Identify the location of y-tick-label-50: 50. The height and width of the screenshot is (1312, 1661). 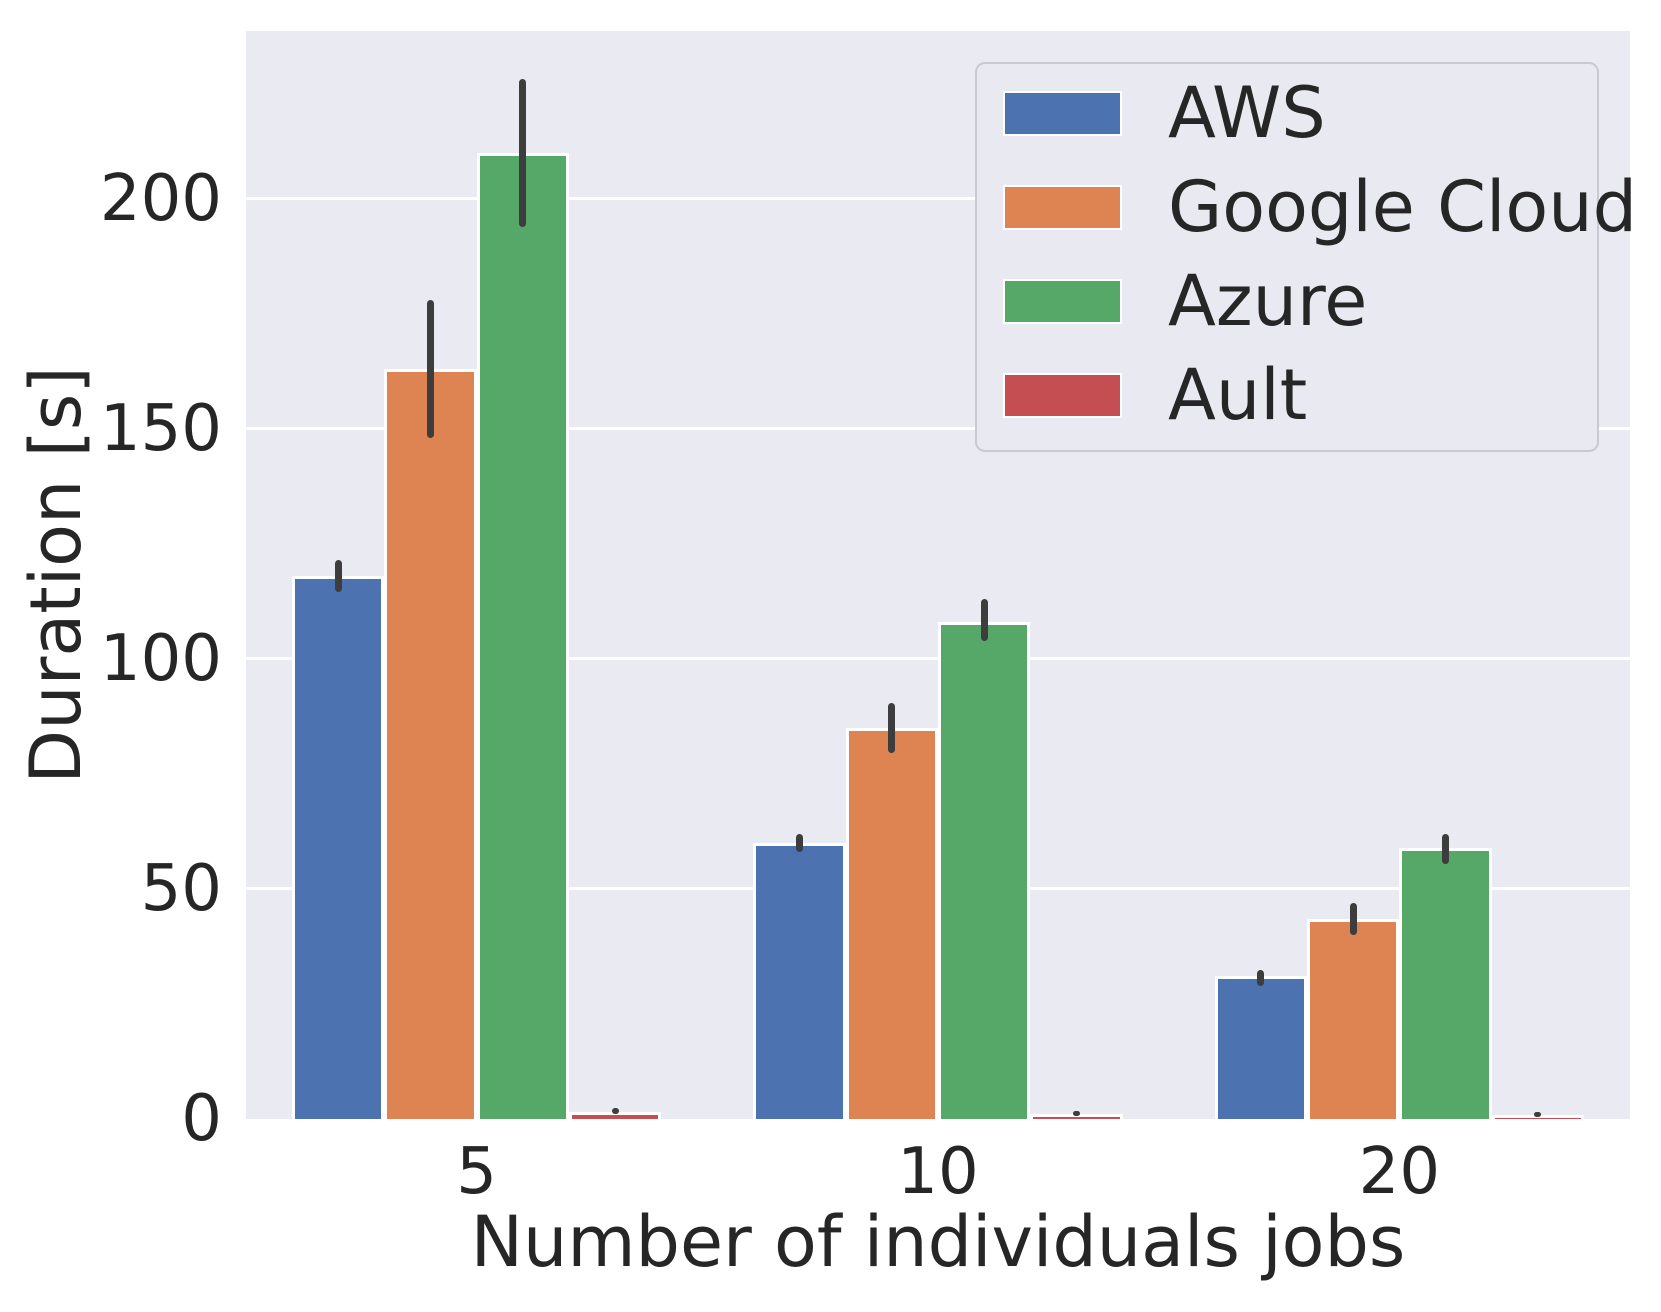
(181, 888).